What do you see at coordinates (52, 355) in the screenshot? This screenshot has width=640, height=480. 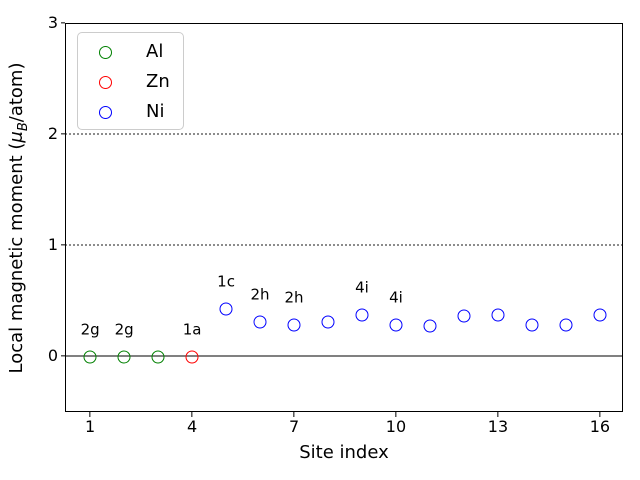 I see `y-tick-label-0: 0` at bounding box center [52, 355].